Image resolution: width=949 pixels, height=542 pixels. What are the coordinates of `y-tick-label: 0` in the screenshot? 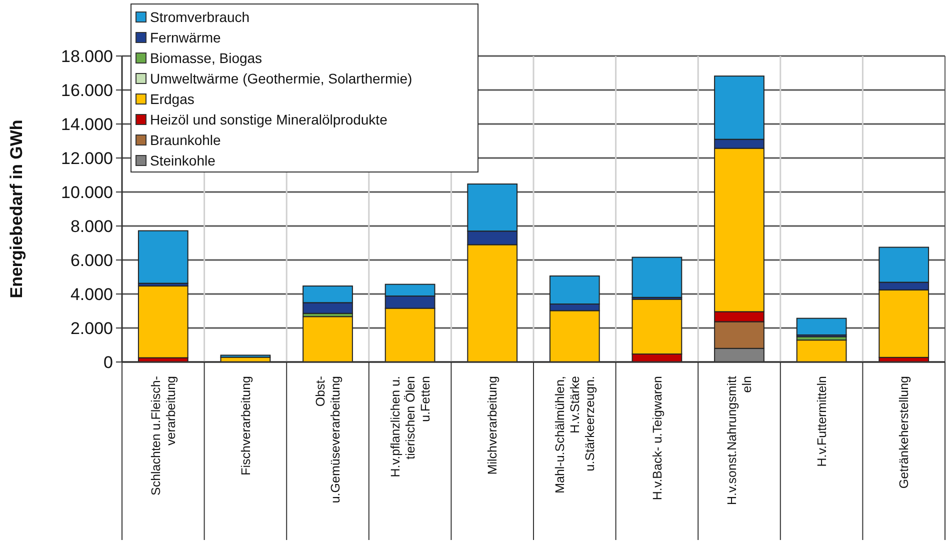 It's located at (108, 362).